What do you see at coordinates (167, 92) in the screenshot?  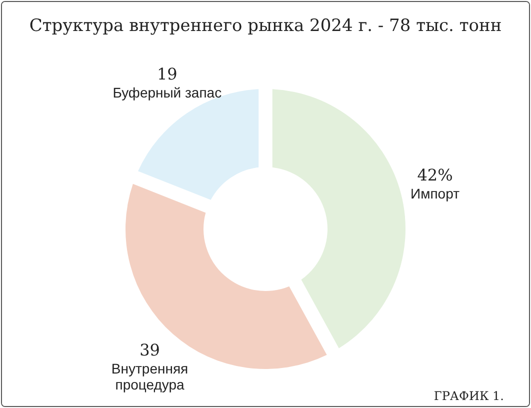 I see `slice-label: Буферный запас` at bounding box center [167, 92].